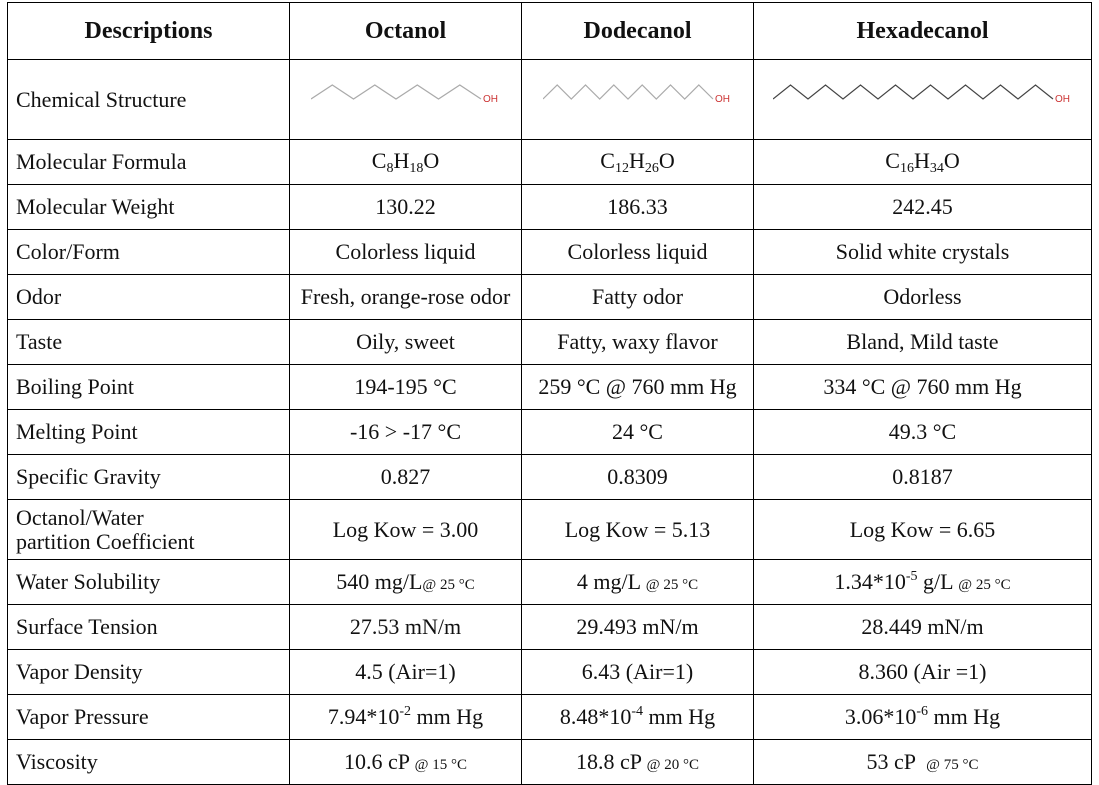 Image resolution: width=1099 pixels, height=785 pixels. Describe the element at coordinates (148, 477) in the screenshot. I see `row-label: Specific Gravity` at that location.